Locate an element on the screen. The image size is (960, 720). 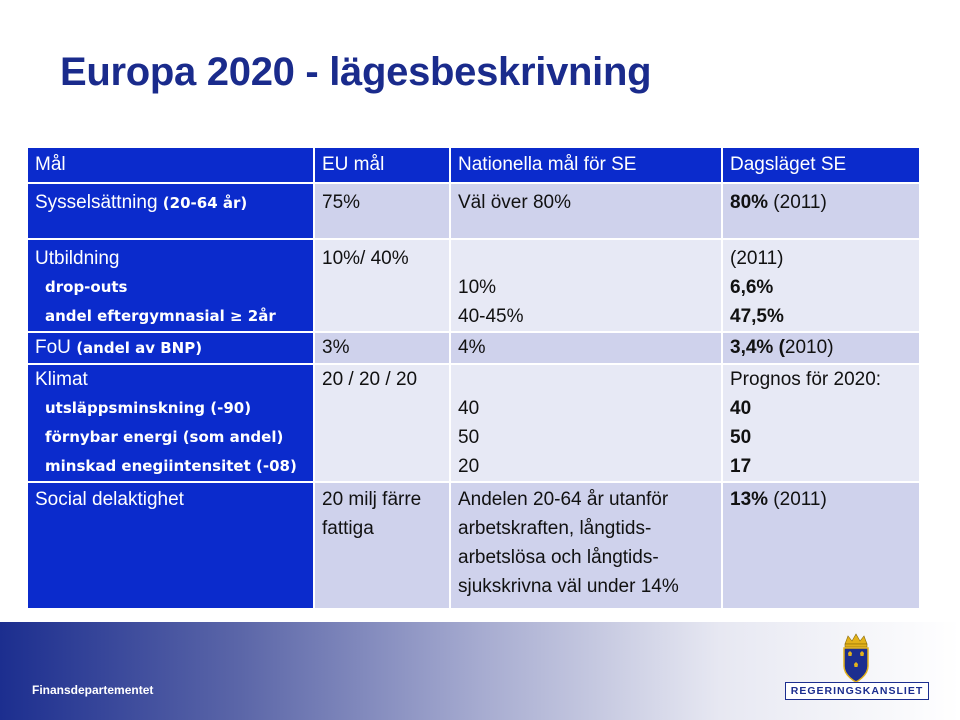
footer-band is located at coordinates (480, 671).